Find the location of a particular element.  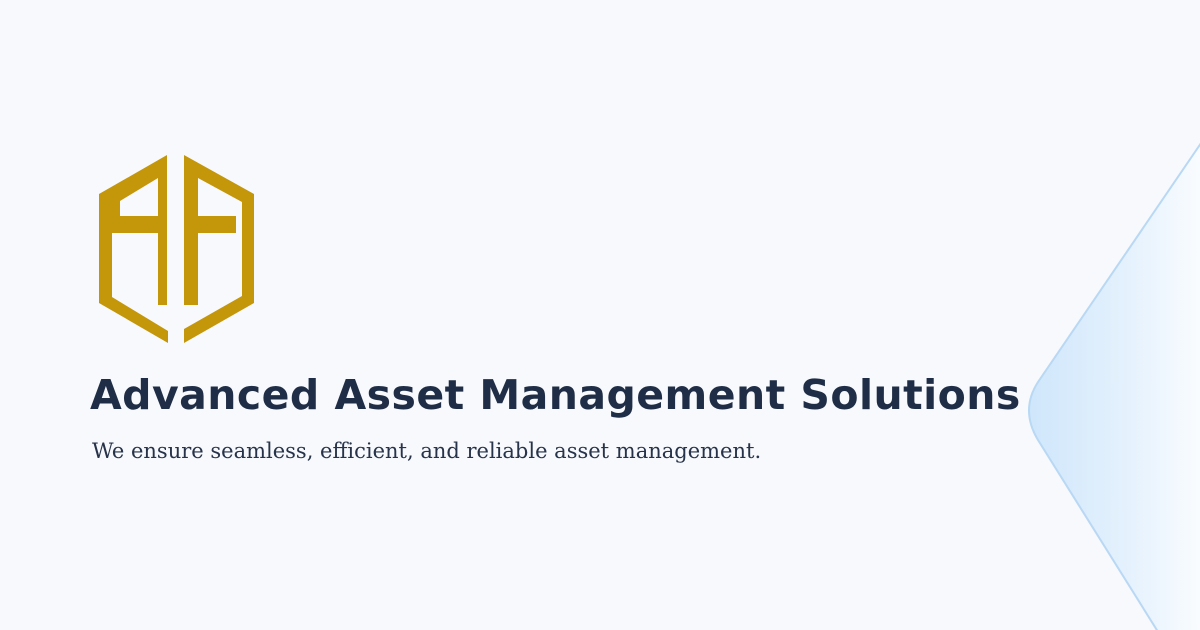

chevron-decoration-icon is located at coordinates (1100, 375).